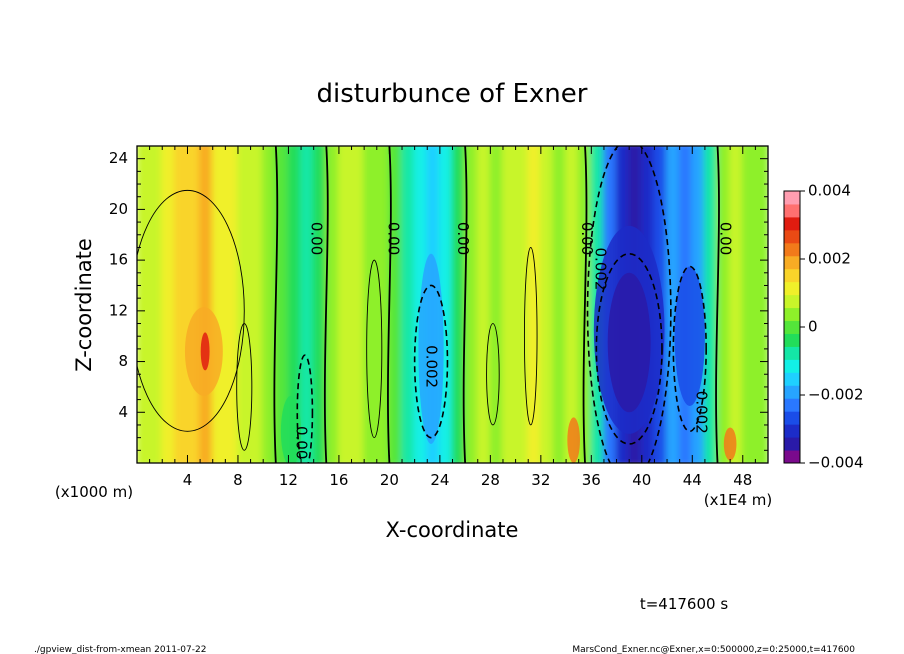 The image size is (904, 654). I want to click on x-axis-title: X-coordinate, so click(452, 530).